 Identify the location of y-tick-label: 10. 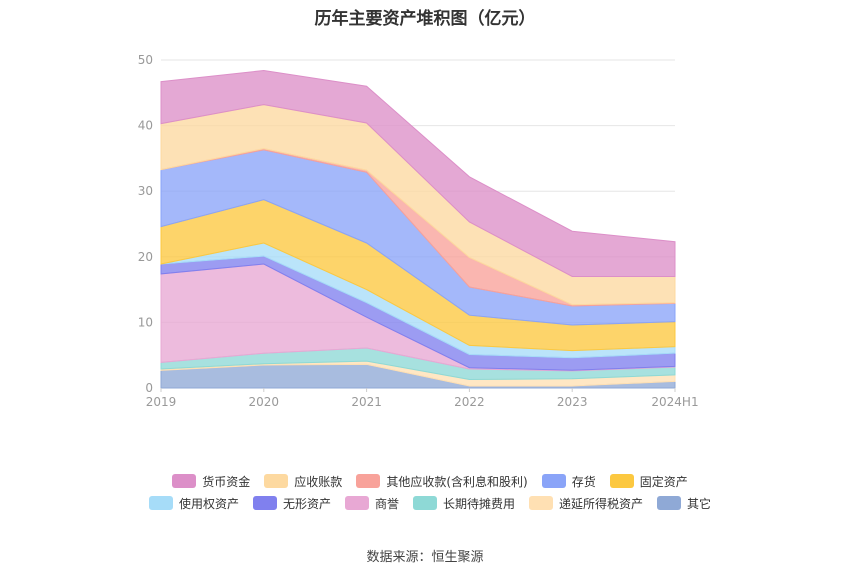
(145, 322).